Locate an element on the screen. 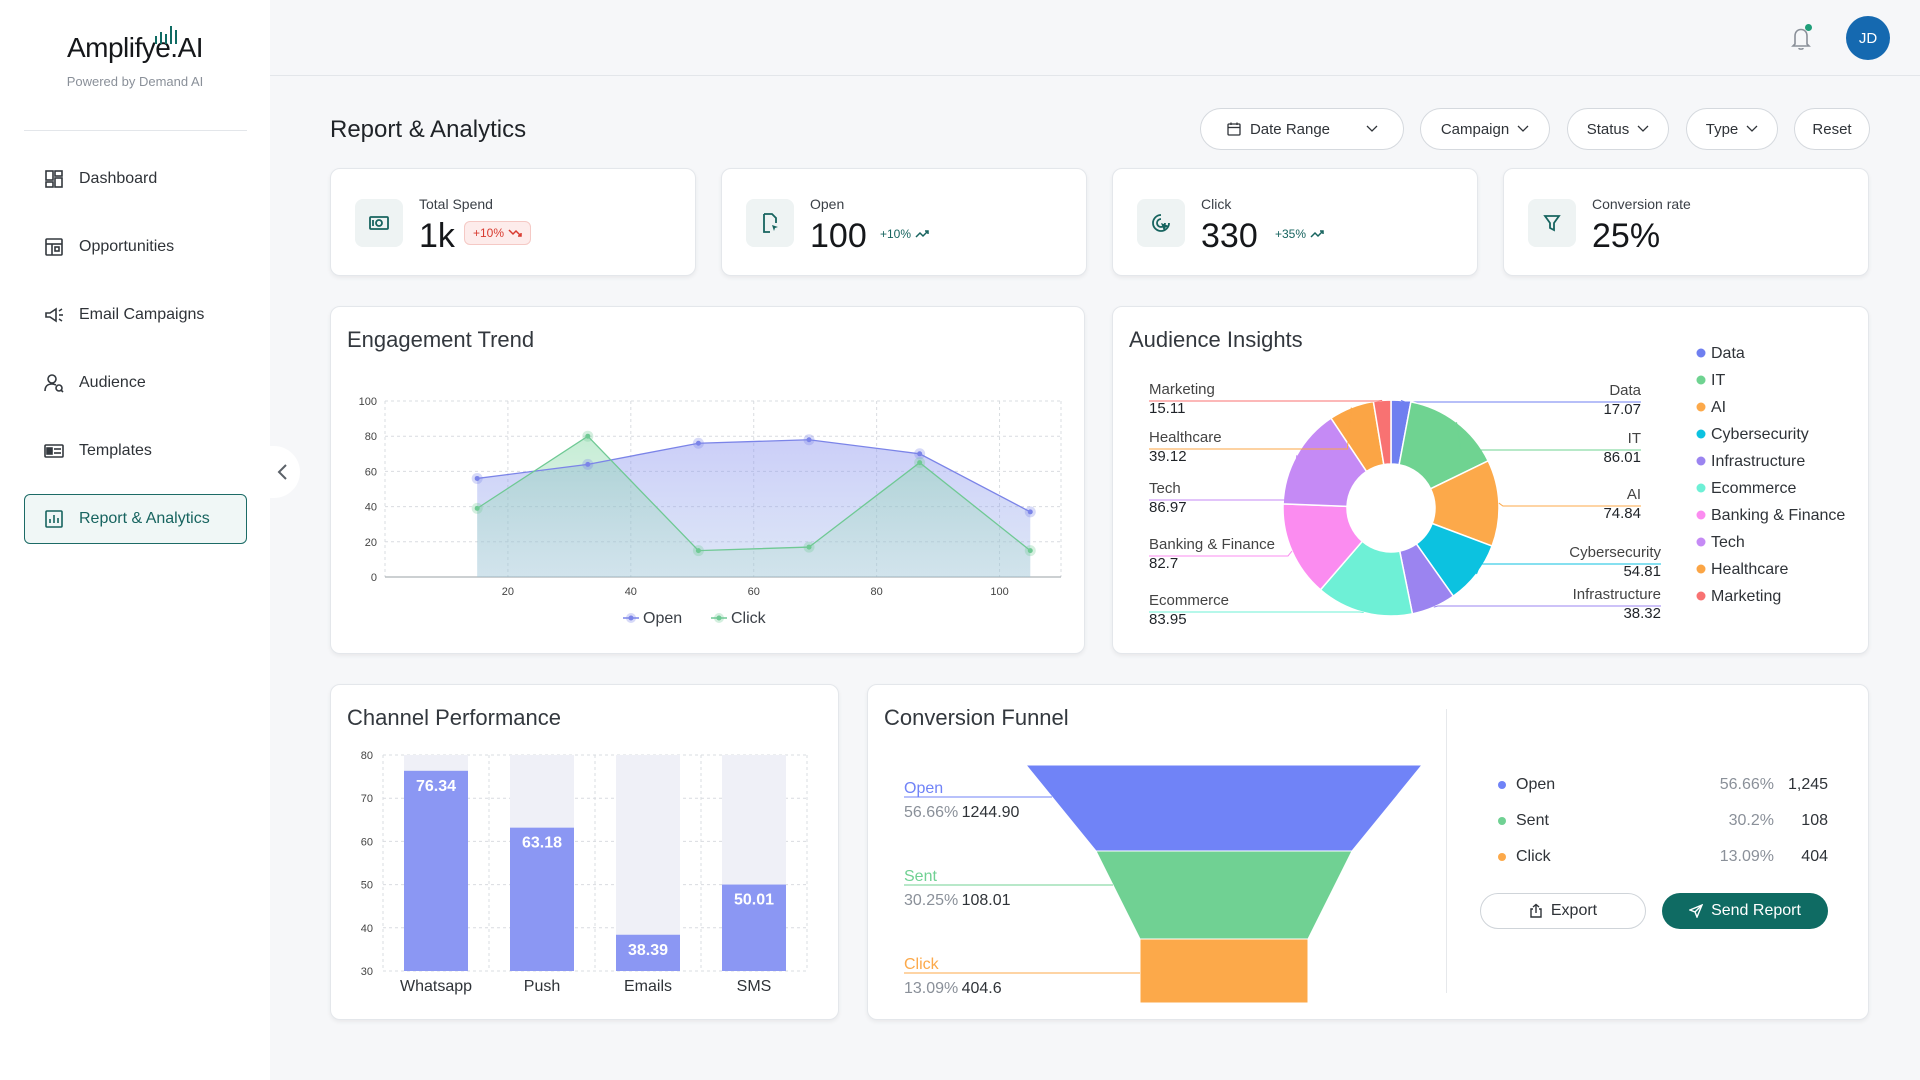  sidebar-item-audience: Audience is located at coordinates (135, 383).